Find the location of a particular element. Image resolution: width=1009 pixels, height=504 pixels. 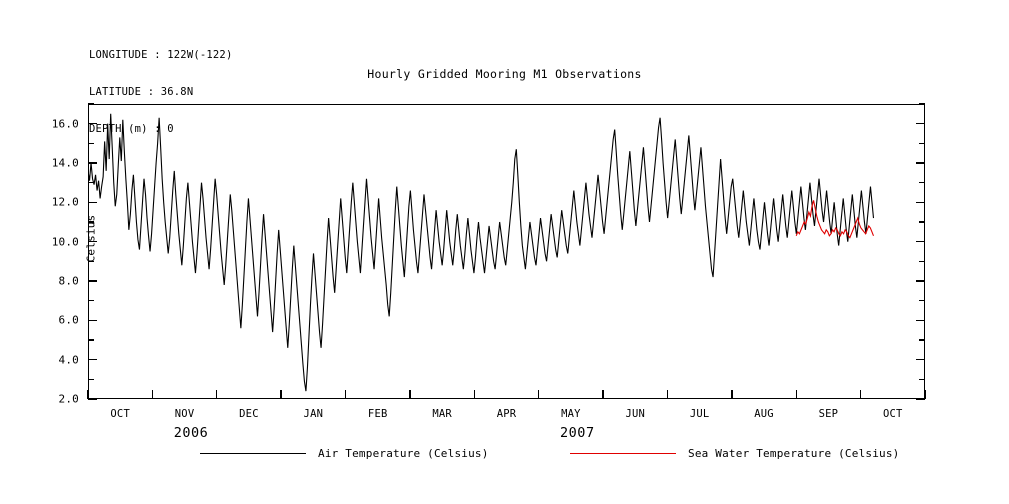

x-tick-label: MAR is located at coordinates (442, 414).